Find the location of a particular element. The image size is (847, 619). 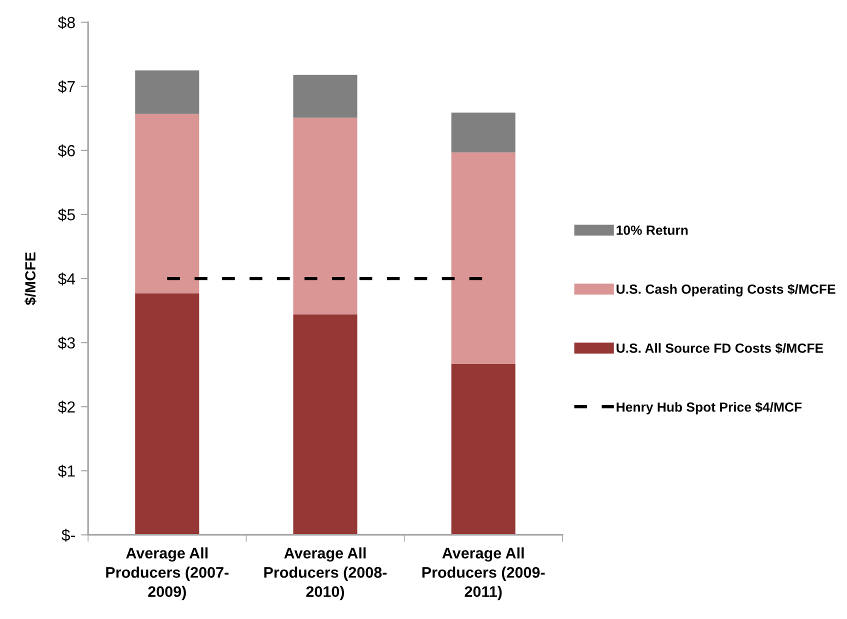

y-tick-label: $3 is located at coordinates (66, 343).